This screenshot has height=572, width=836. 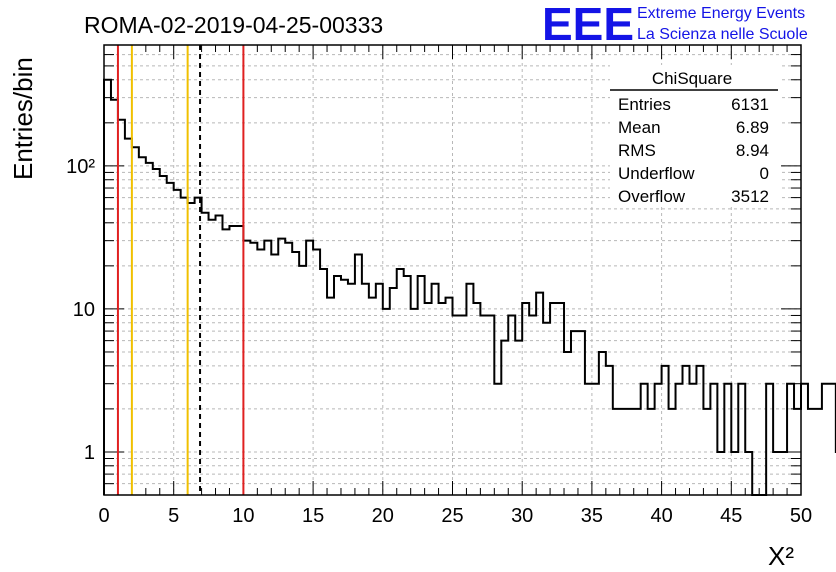 I want to click on x-tick-label: 45, so click(x=731, y=516).